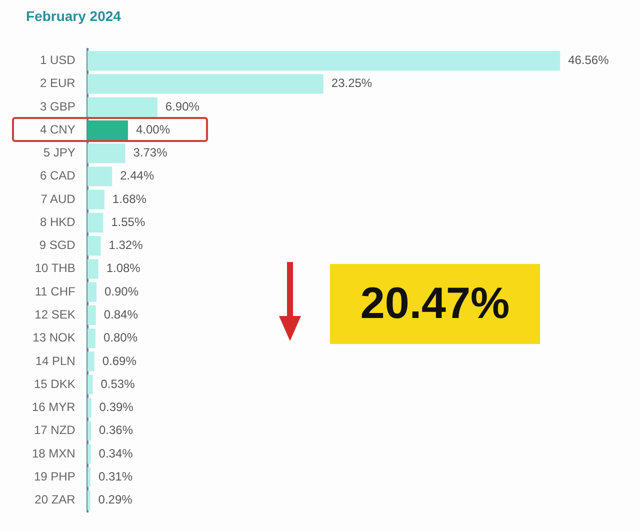 This screenshot has height=531, width=640. Describe the element at coordinates (589, 60) in the screenshot. I see `data-label: 46.56%` at that location.